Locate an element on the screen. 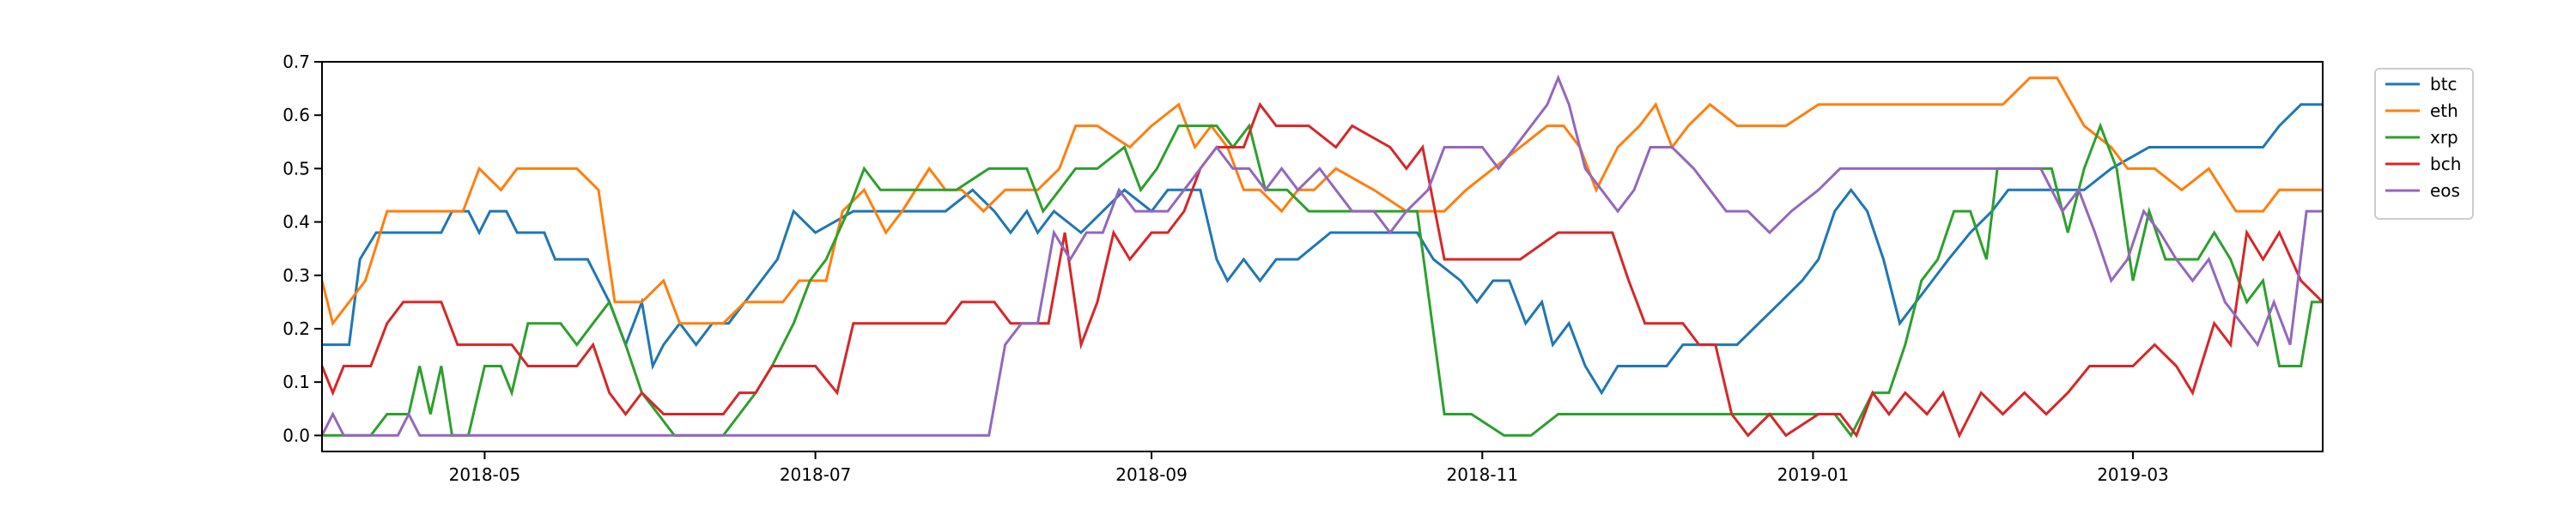 Image resolution: width=2576 pixels, height=515 pixels. y-tick-label: 0.7 is located at coordinates (296, 62).